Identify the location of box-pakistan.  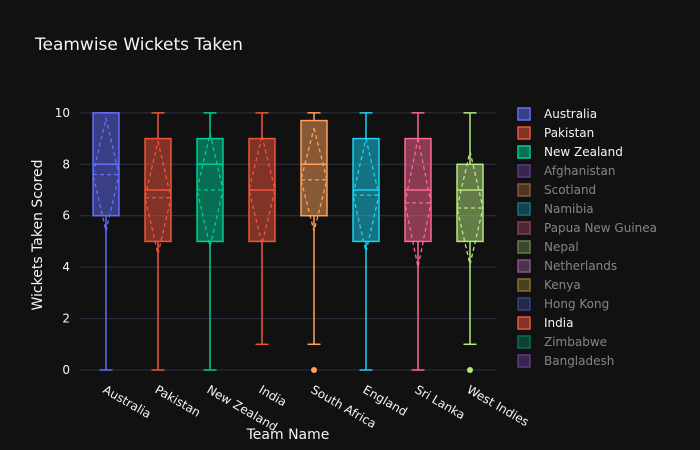
(158, 241).